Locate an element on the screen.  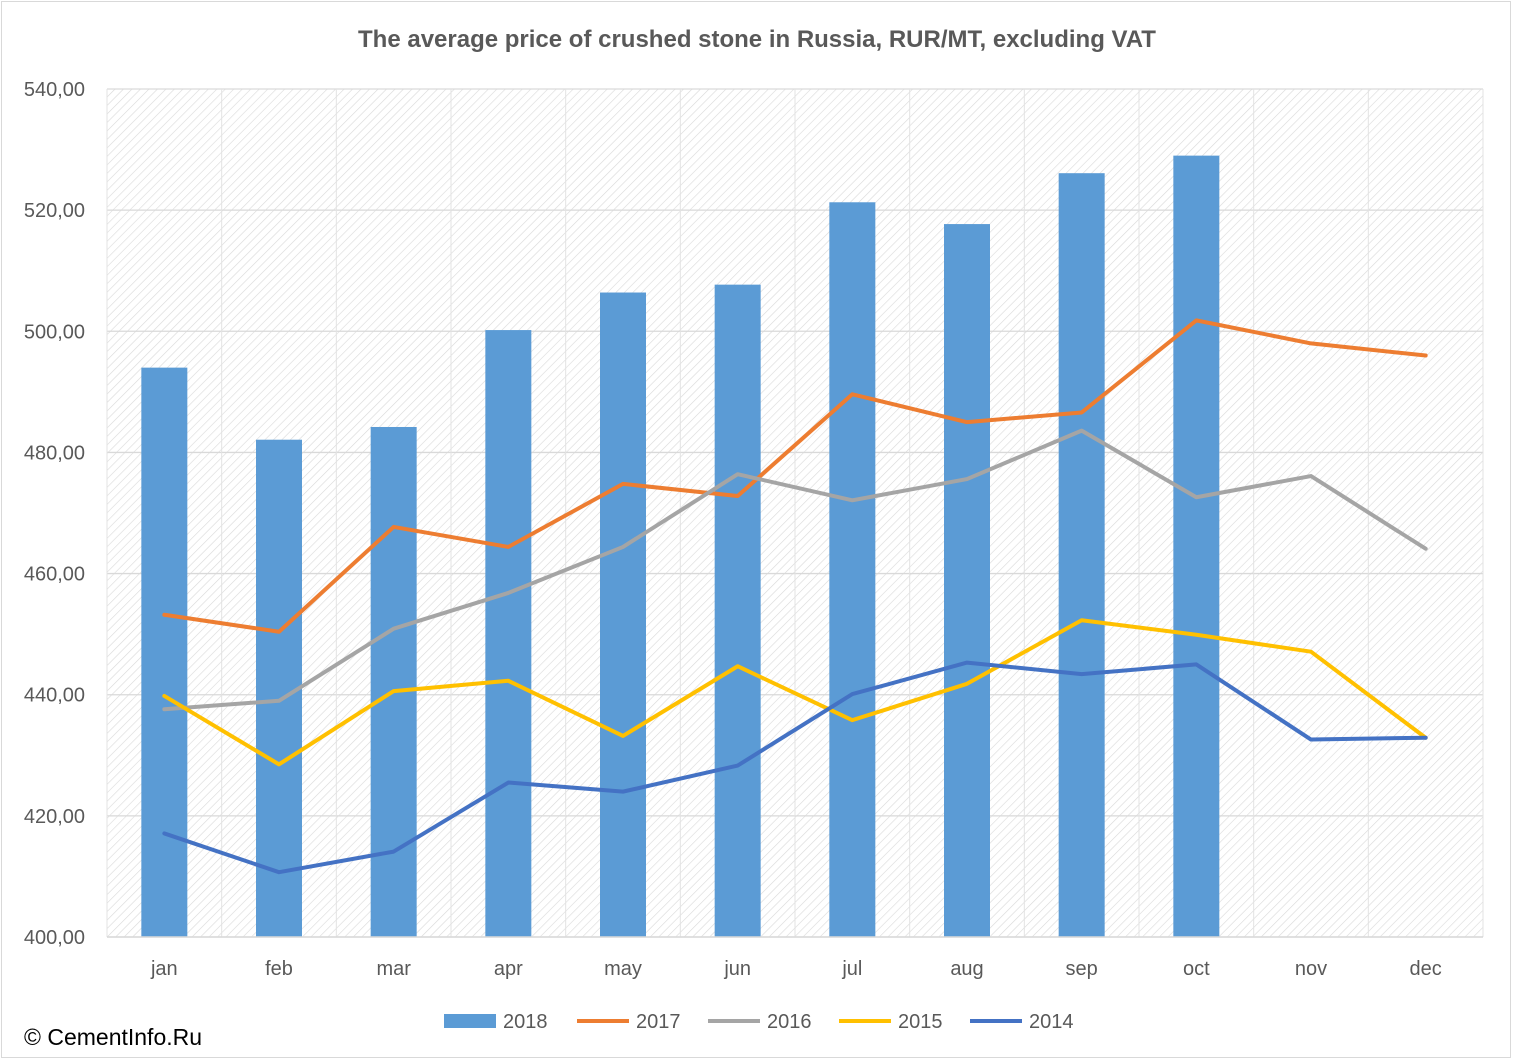
x-tick-label: nov is located at coordinates (1311, 969).